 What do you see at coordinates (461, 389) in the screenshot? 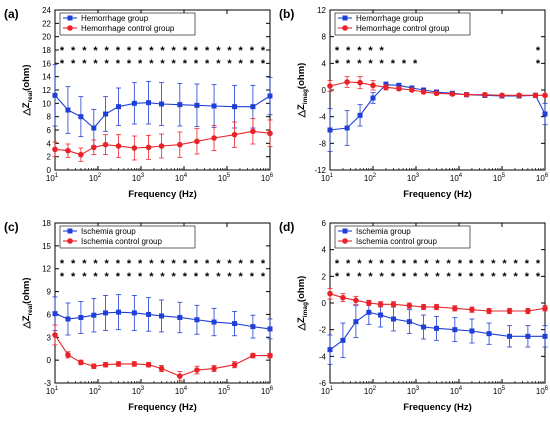
I see `x-tick-exponent: 4` at bounding box center [461, 389].